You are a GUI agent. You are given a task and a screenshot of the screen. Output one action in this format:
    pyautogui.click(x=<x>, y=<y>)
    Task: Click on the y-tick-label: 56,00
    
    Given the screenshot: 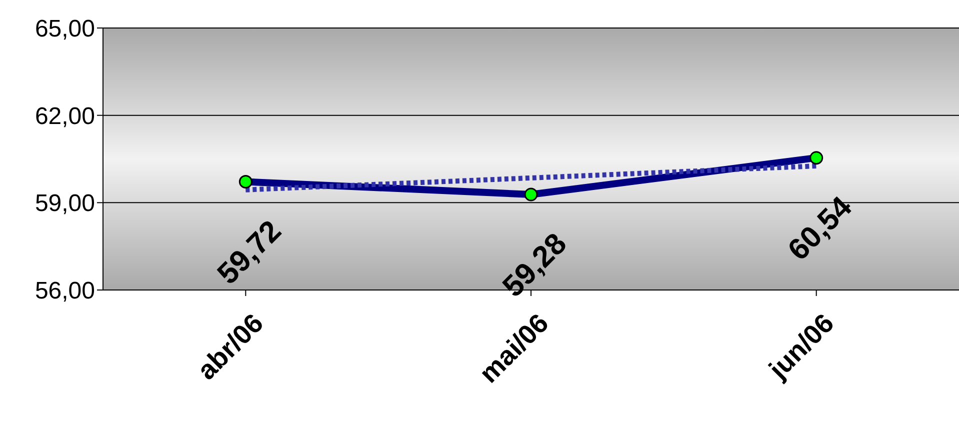 What is the action you would take?
    pyautogui.click(x=64, y=291)
    